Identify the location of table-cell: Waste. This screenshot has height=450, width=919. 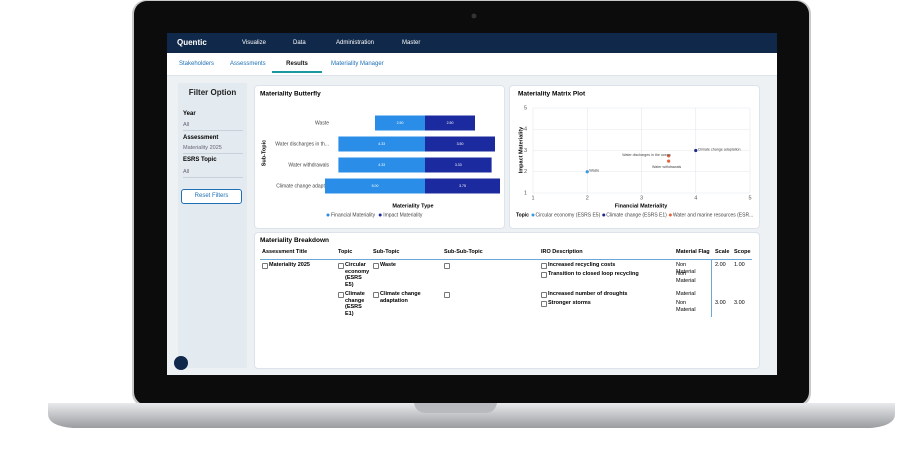
(388, 265).